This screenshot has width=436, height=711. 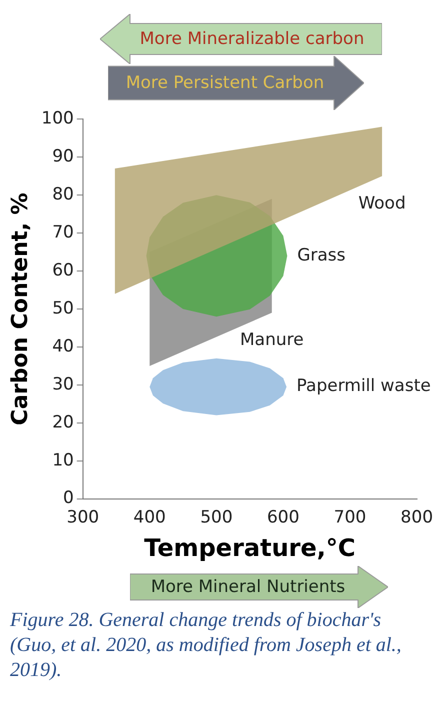 I want to click on x-tick-label: 300, so click(x=83, y=517).